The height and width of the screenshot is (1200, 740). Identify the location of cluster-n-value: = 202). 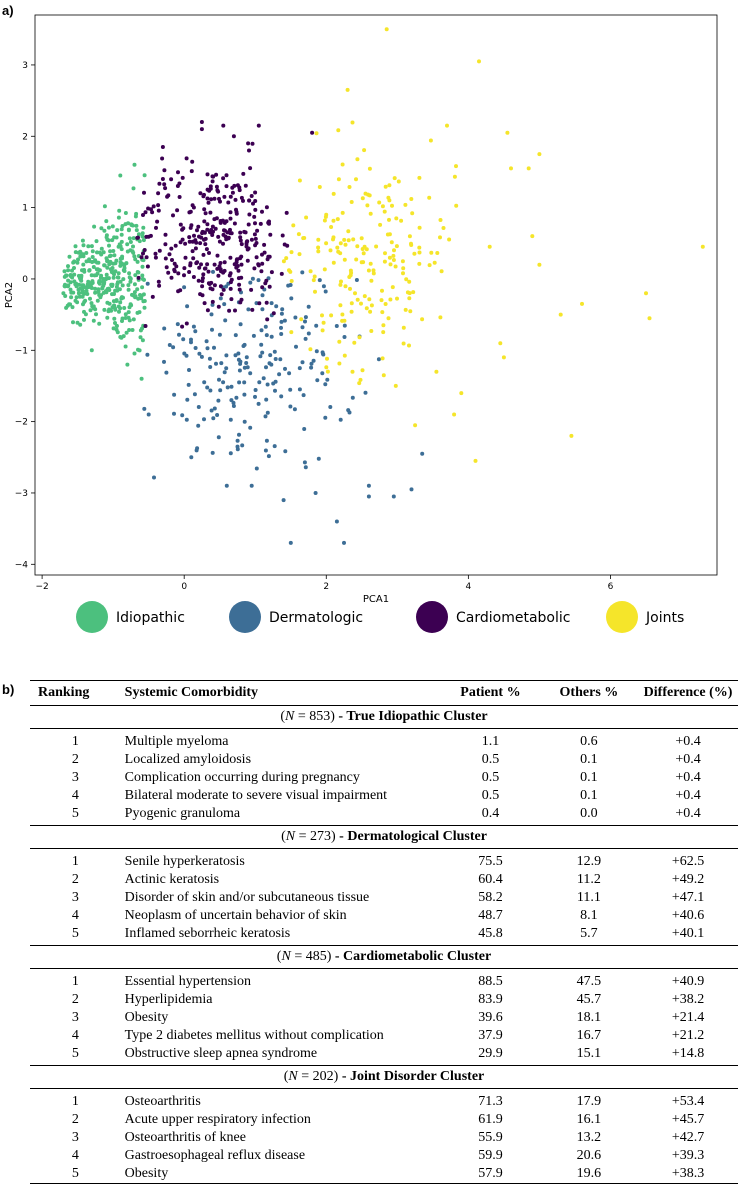
(318, 1076).